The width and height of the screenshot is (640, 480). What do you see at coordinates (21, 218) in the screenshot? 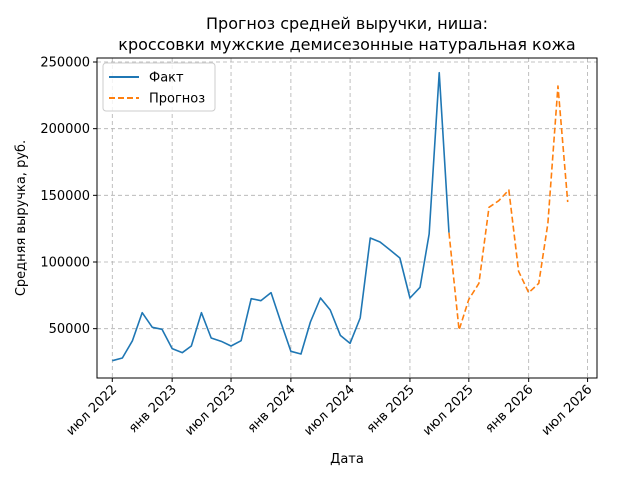
I see `y-axis-label: Средняя выручка, руб.` at bounding box center [21, 218].